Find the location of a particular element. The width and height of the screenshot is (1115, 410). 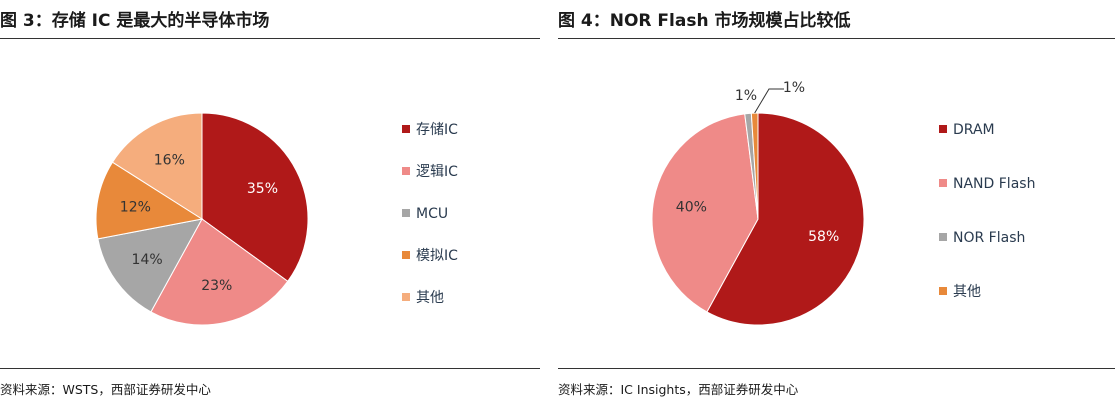

legend-label: NAND Flash is located at coordinates (994, 184).